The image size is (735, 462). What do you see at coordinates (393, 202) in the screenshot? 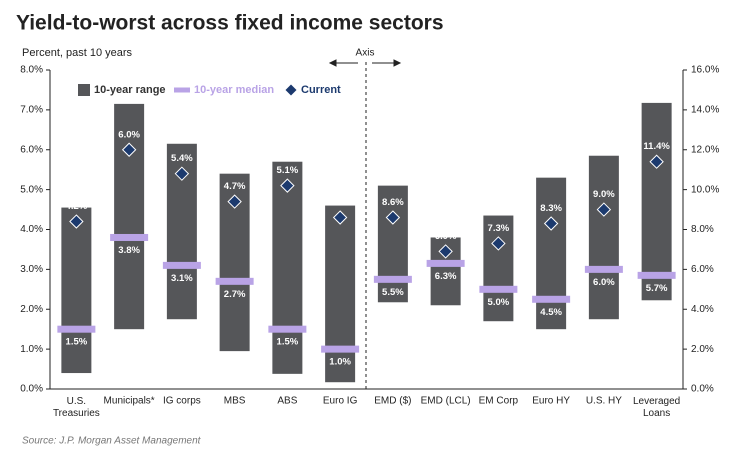
I see `current-label: 8.6%` at bounding box center [393, 202].